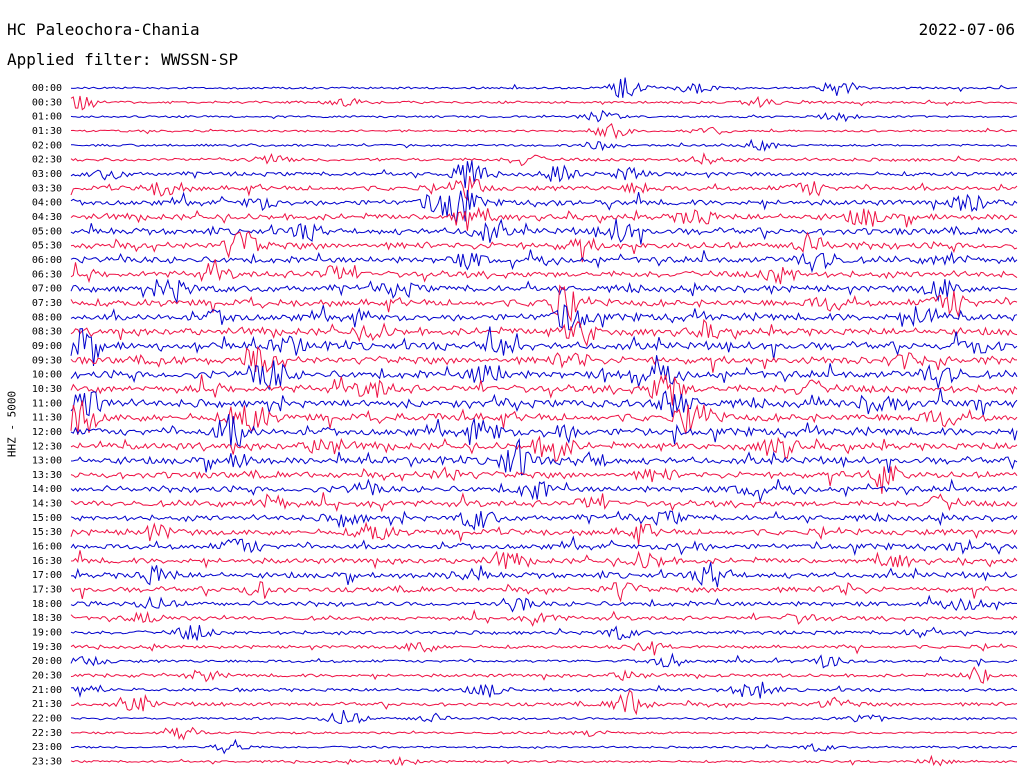 The height and width of the screenshot is (780, 1024). What do you see at coordinates (47, 461) in the screenshot?
I see `time-label: 13:00` at bounding box center [47, 461].